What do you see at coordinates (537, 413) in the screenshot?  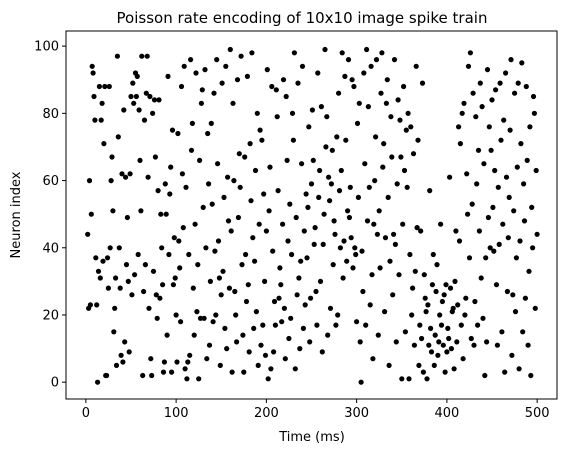 I see `x-tick-label: 500` at bounding box center [537, 413].